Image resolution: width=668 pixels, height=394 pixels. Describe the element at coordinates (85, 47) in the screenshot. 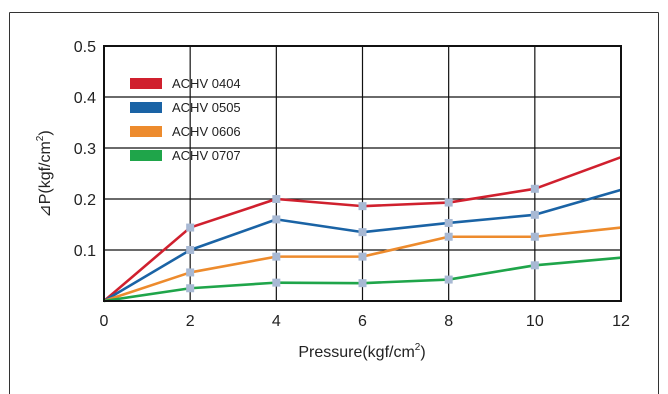

I see `y-tick-label: 0.5` at that location.